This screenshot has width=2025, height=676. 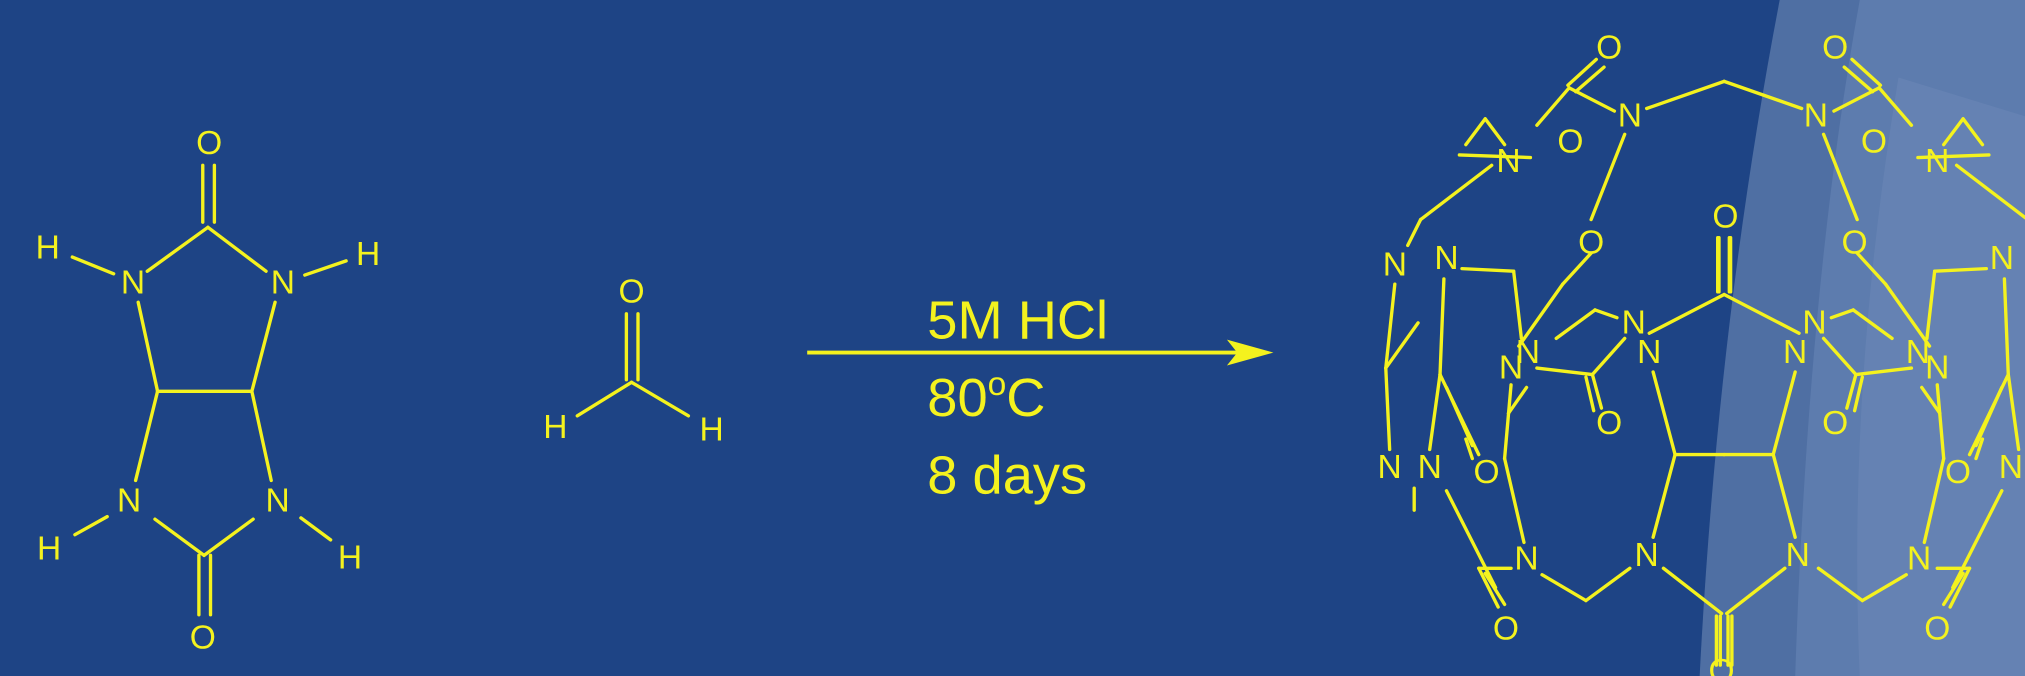 What do you see at coordinates (1040, 352) in the screenshot?
I see `reaction-arrow` at bounding box center [1040, 352].